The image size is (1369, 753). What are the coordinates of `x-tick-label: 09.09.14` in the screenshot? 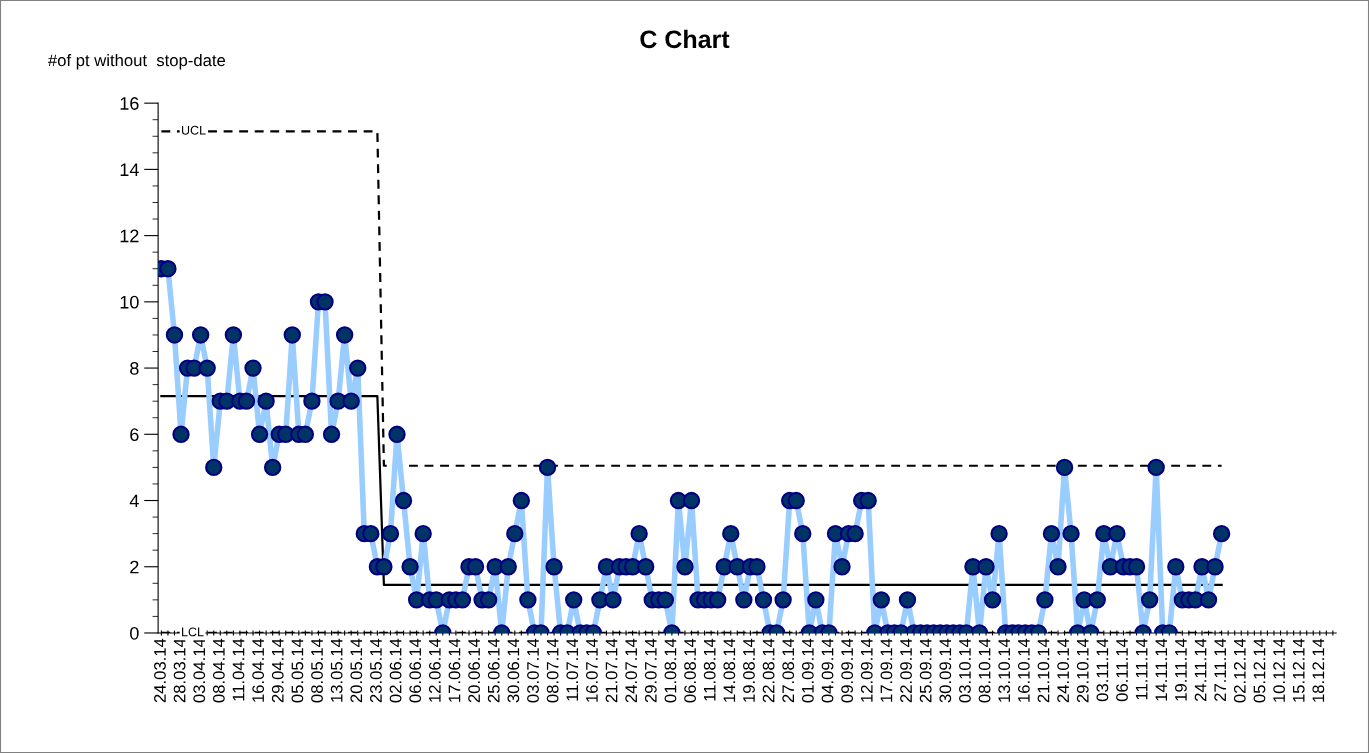 It's located at (847, 670).